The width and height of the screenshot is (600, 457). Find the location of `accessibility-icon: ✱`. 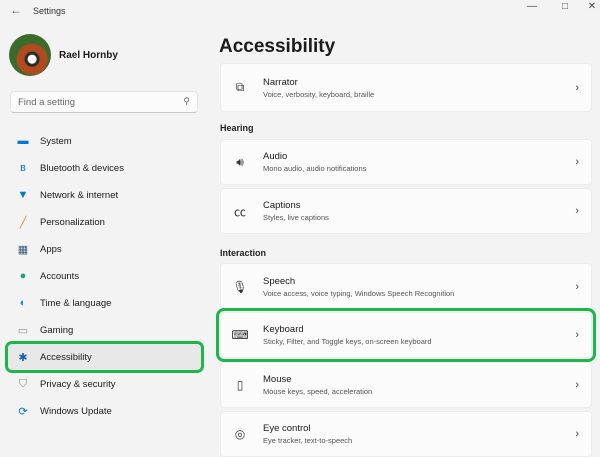

accessibility-icon: ✱ is located at coordinates (23, 357).